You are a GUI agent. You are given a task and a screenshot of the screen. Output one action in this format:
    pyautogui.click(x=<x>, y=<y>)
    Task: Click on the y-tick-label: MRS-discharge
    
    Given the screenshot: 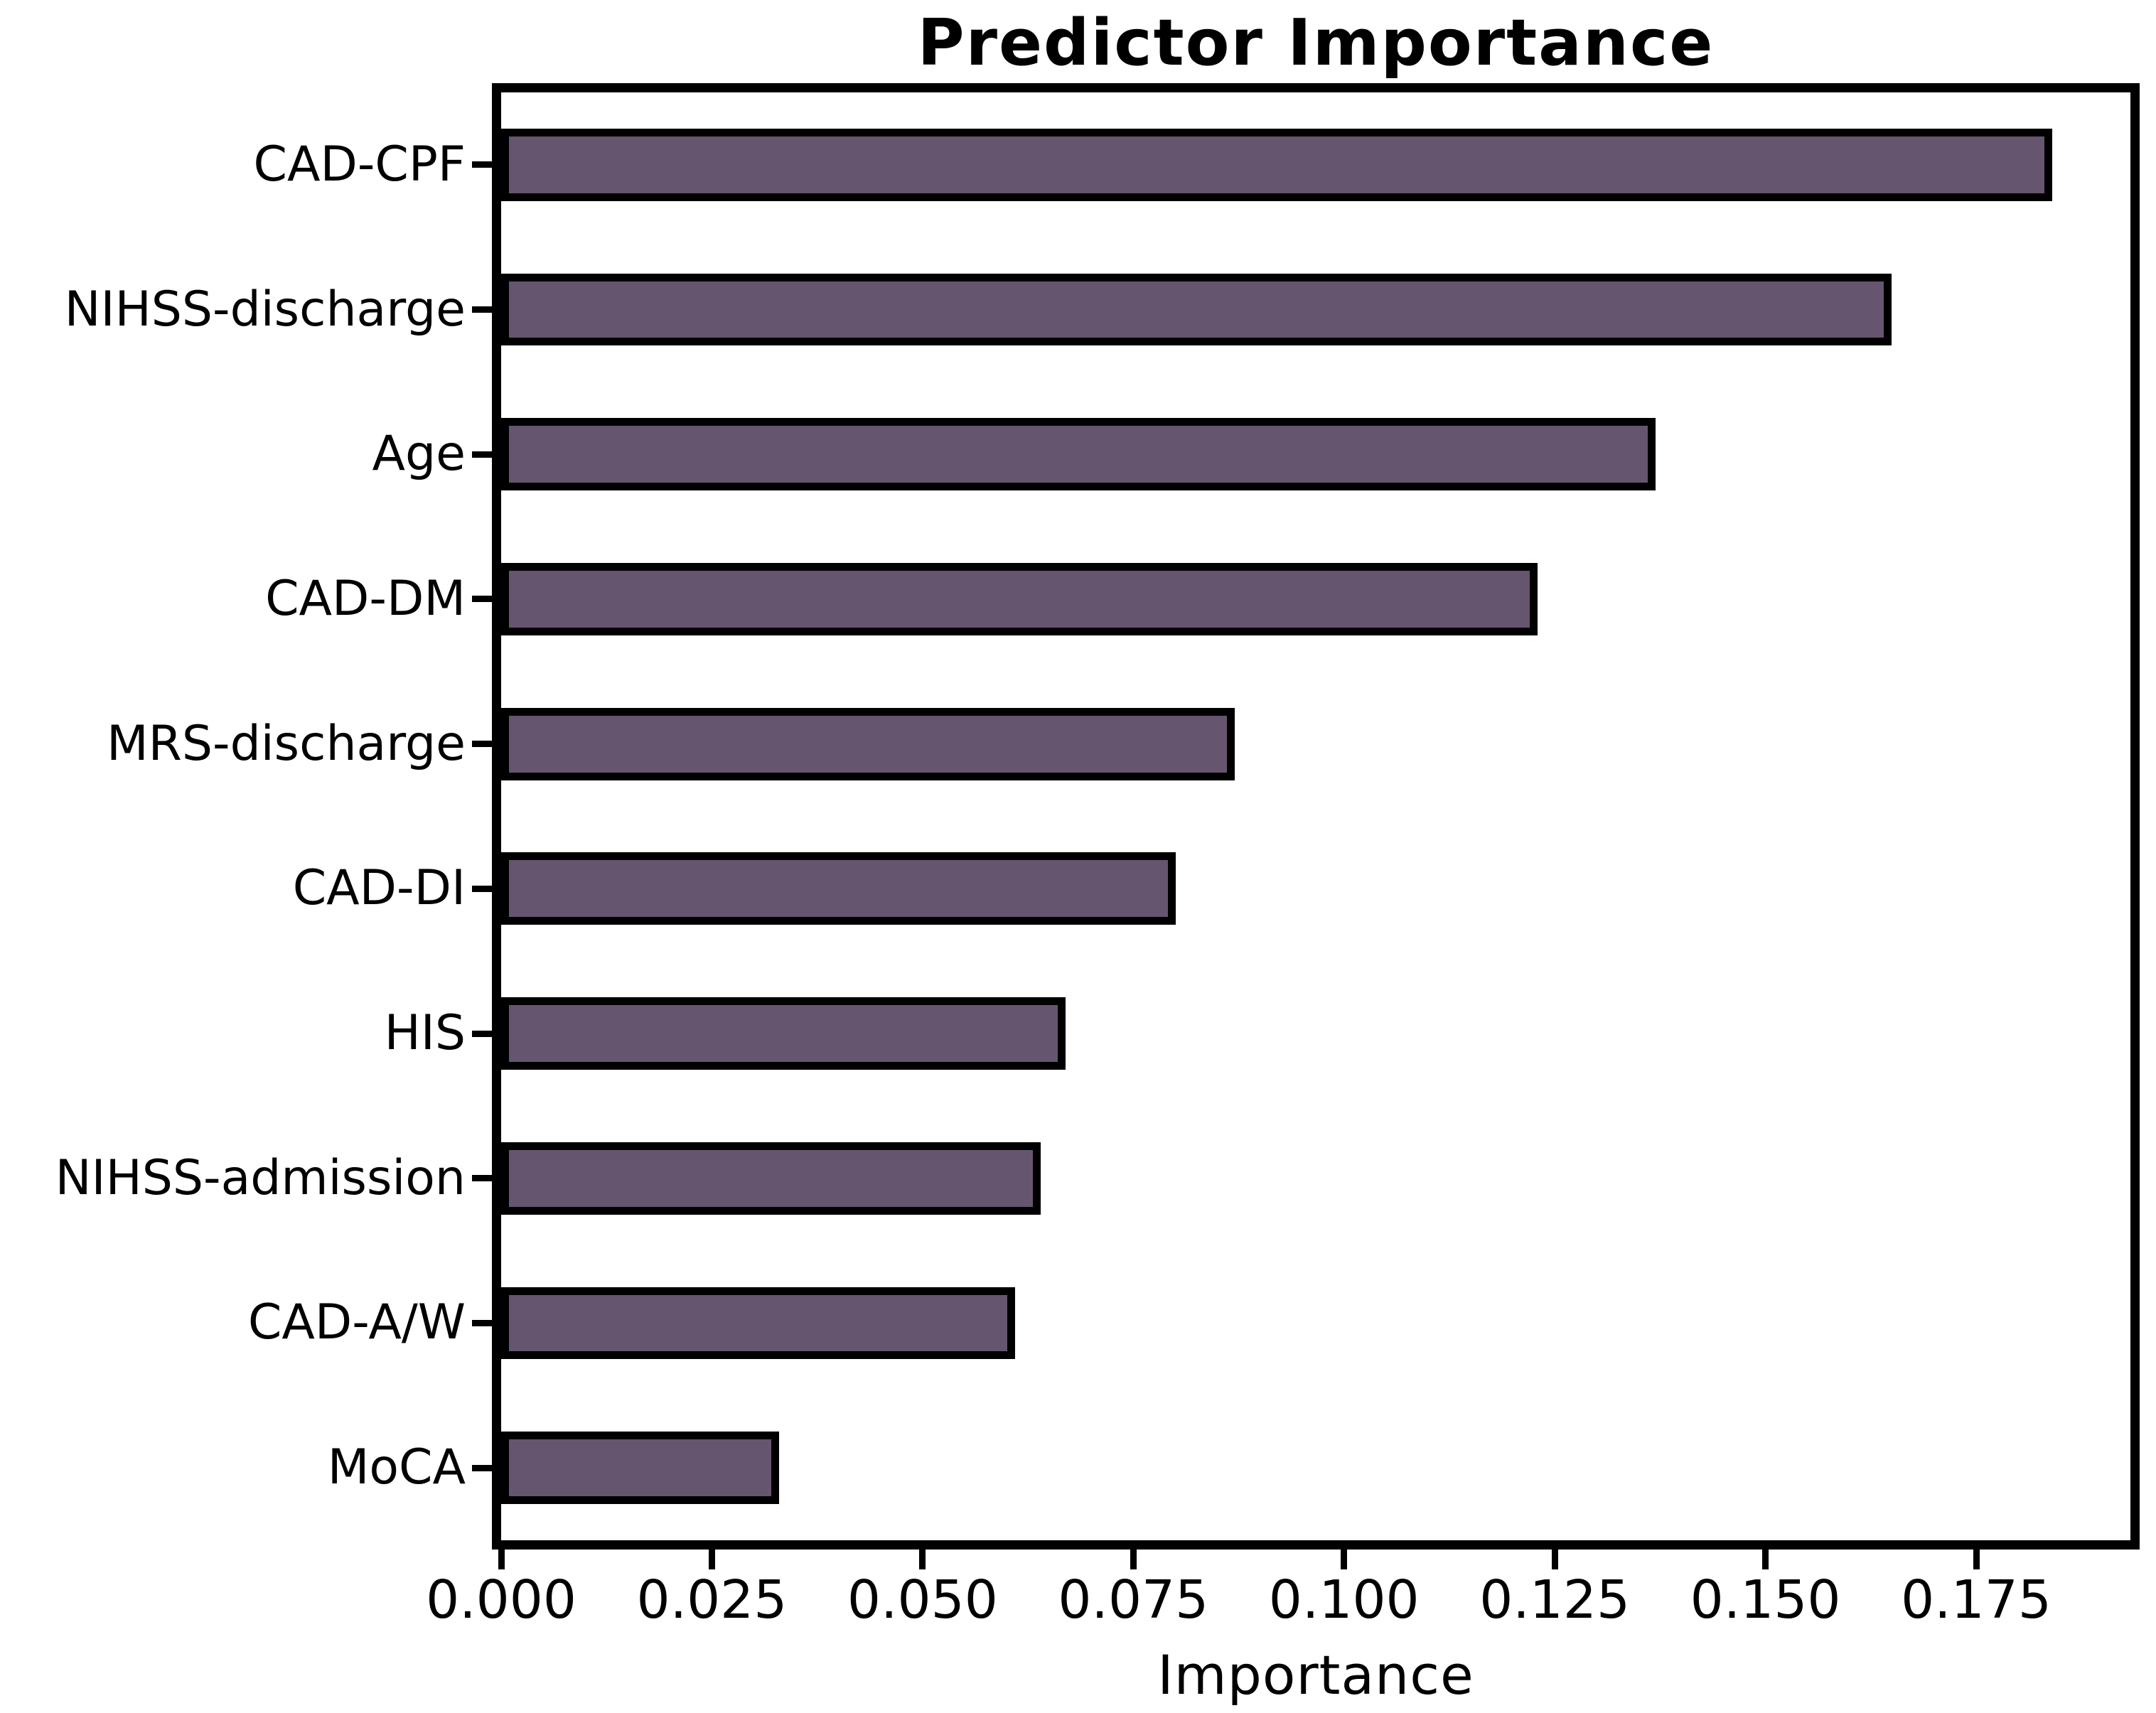 What is the action you would take?
    pyautogui.click(x=286, y=743)
    